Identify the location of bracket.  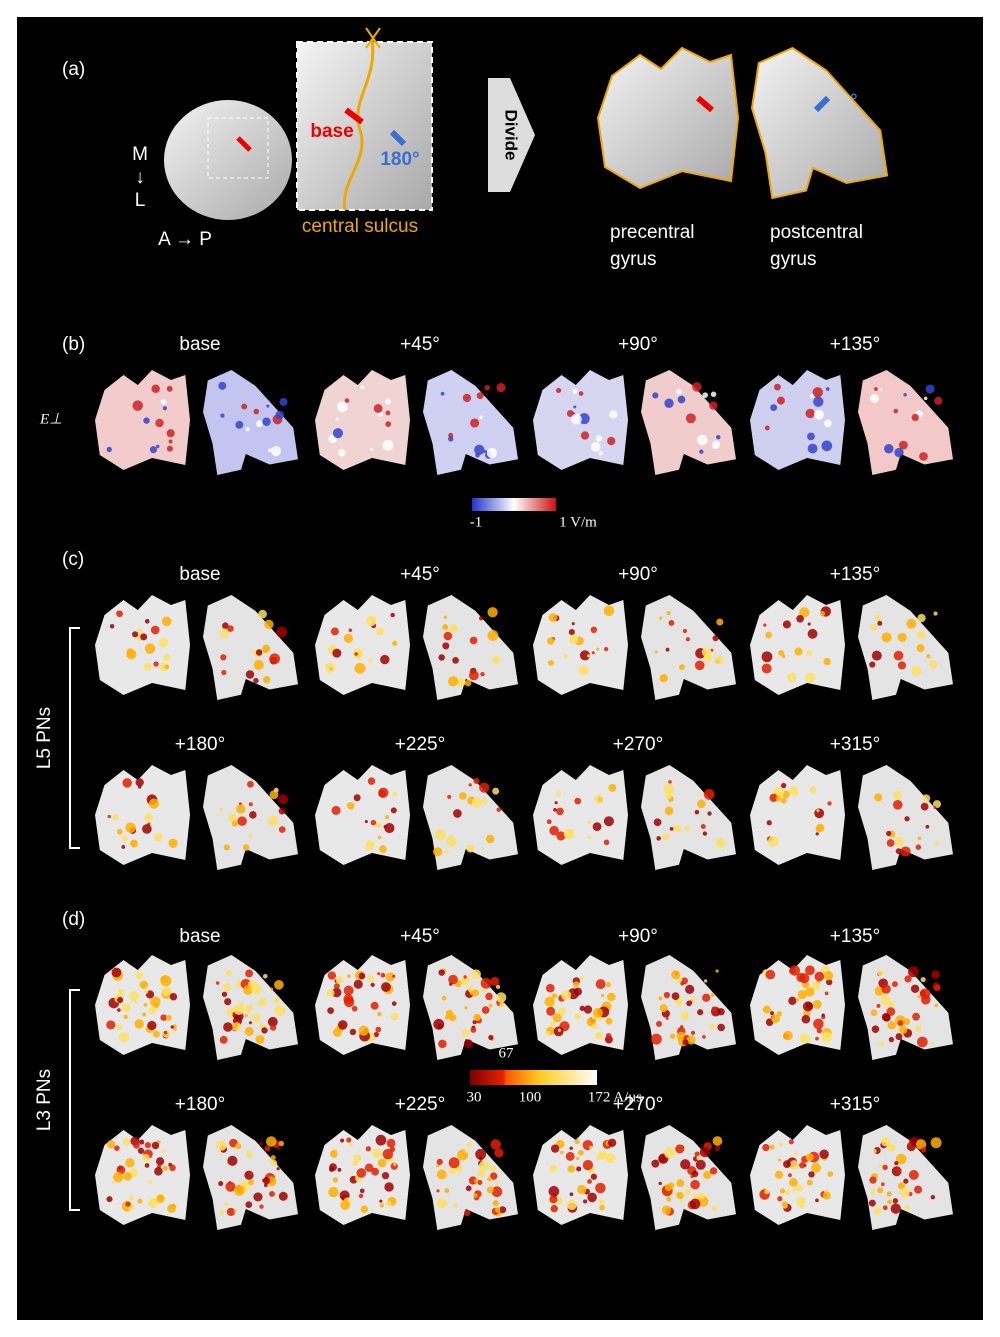
(74, 1100).